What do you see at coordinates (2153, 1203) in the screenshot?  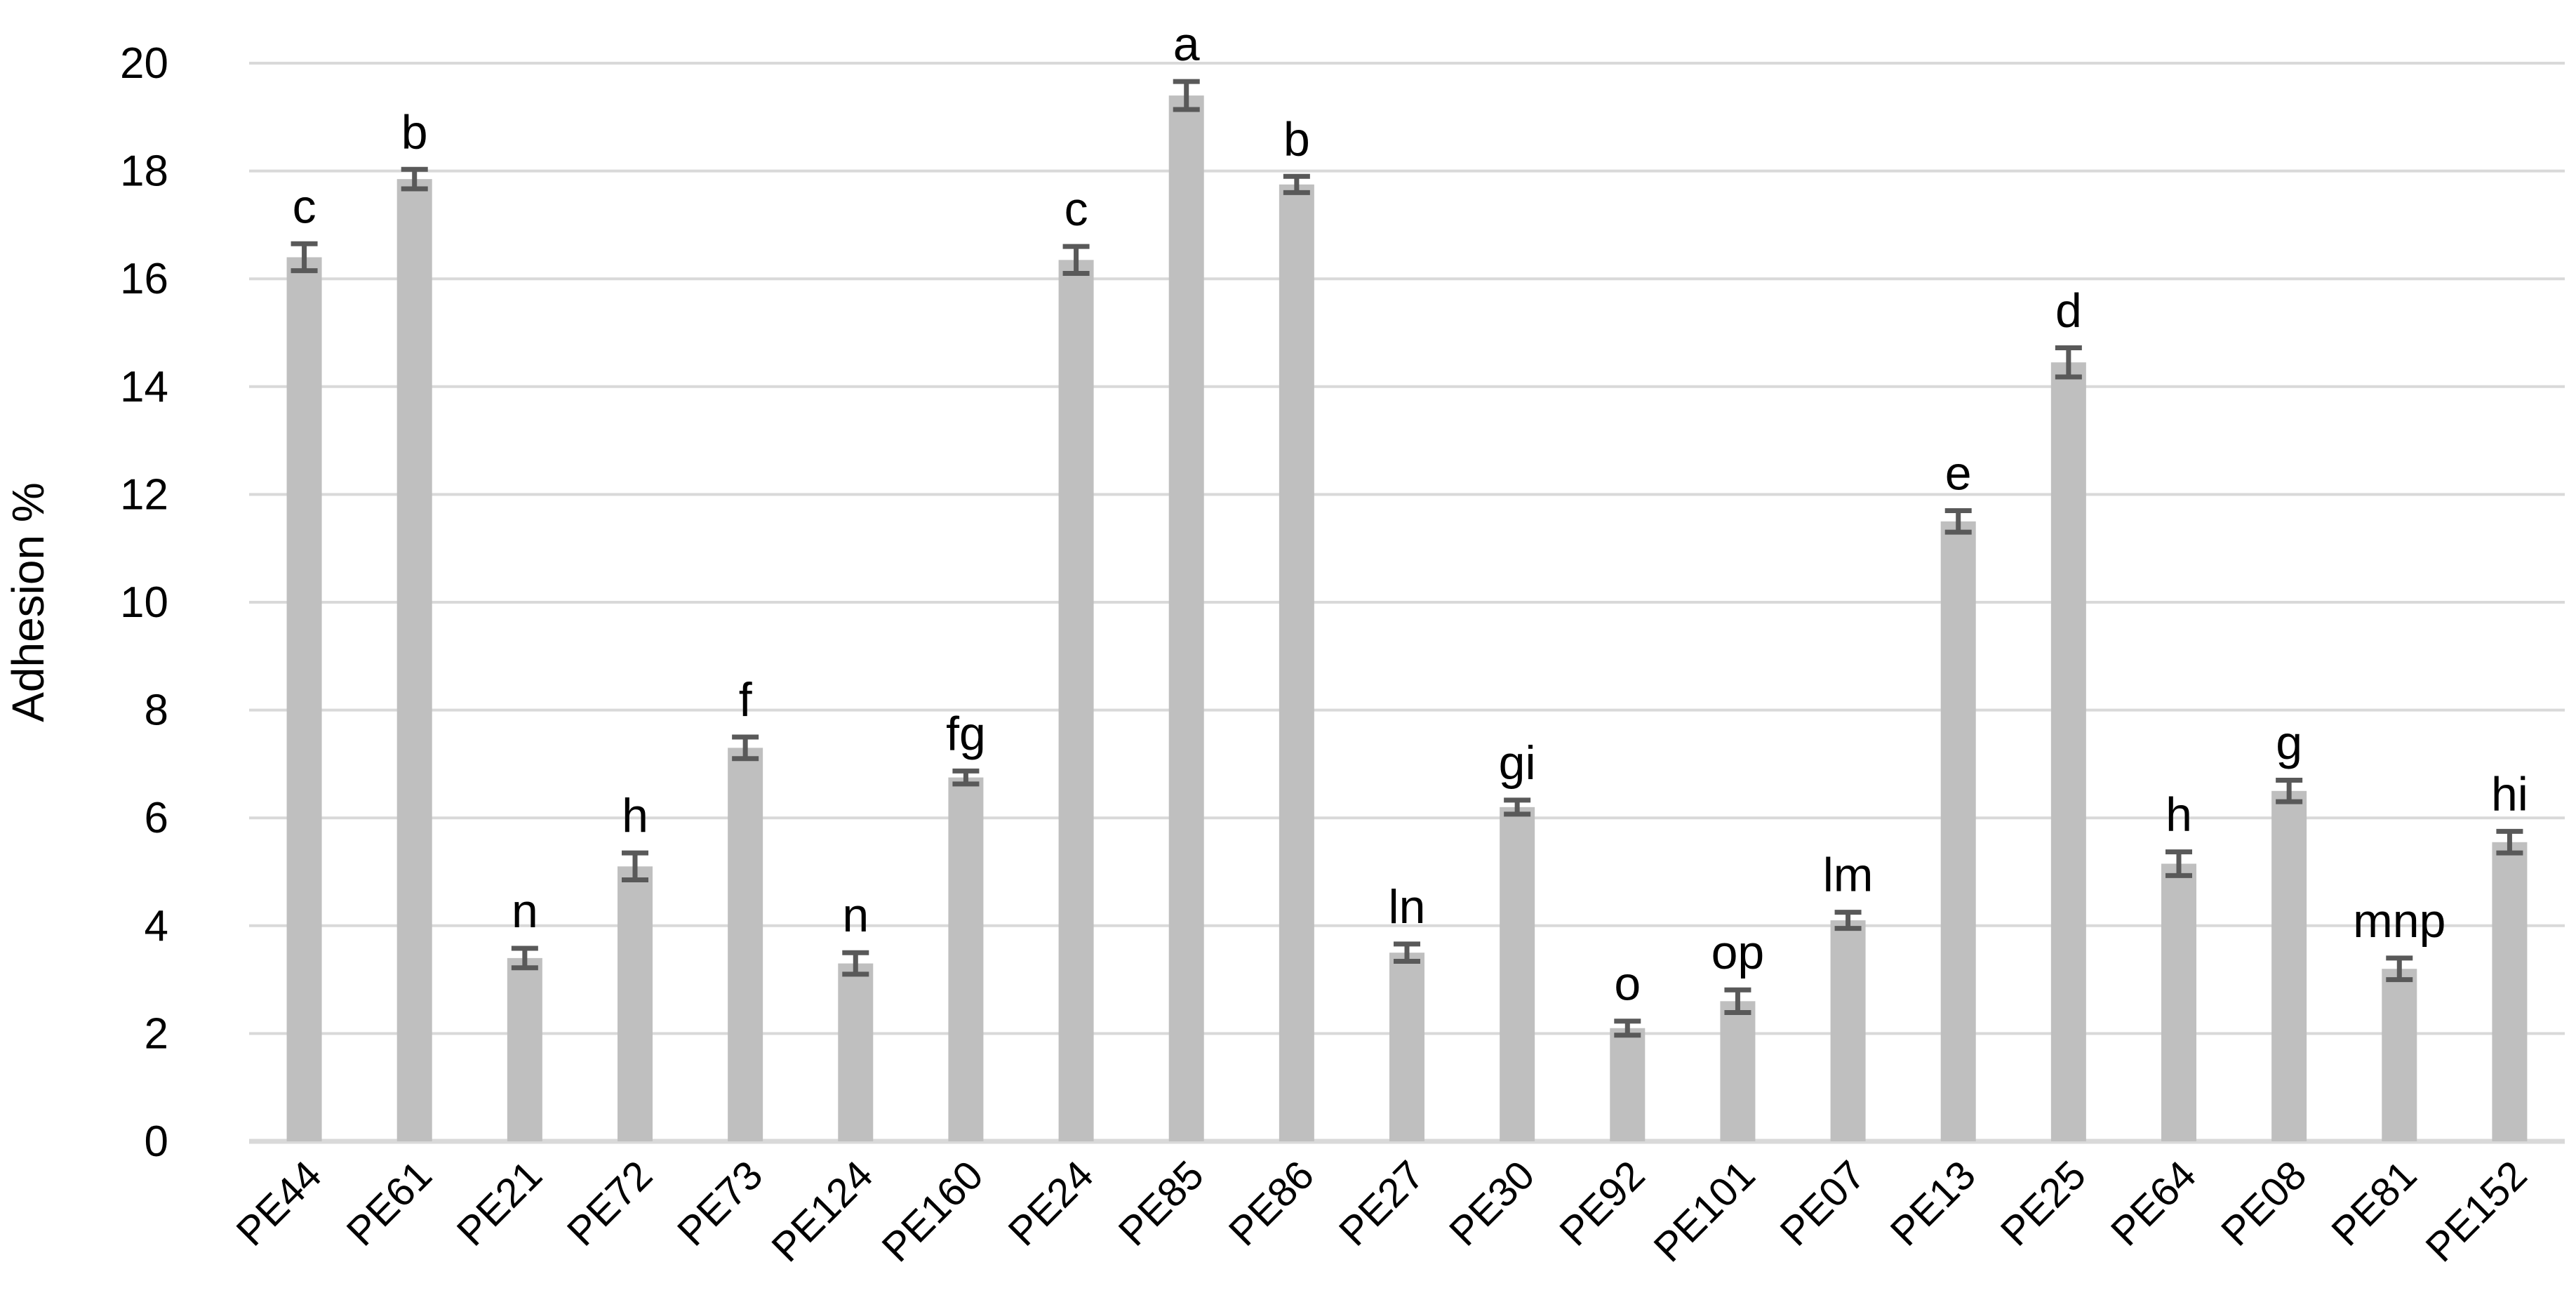 I see `x-tick-label: PE64` at bounding box center [2153, 1203].